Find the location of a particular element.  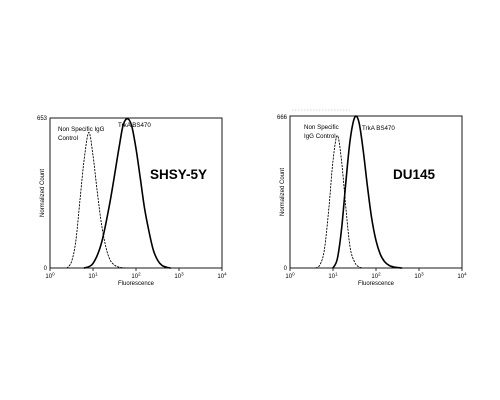

x-axis-ticks is located at coordinates (136, 269).